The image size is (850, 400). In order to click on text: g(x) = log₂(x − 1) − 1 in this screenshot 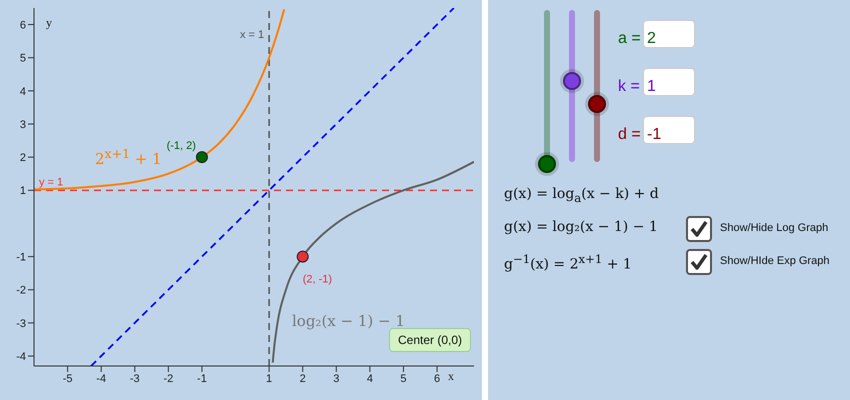, I will do `click(581, 227)`.